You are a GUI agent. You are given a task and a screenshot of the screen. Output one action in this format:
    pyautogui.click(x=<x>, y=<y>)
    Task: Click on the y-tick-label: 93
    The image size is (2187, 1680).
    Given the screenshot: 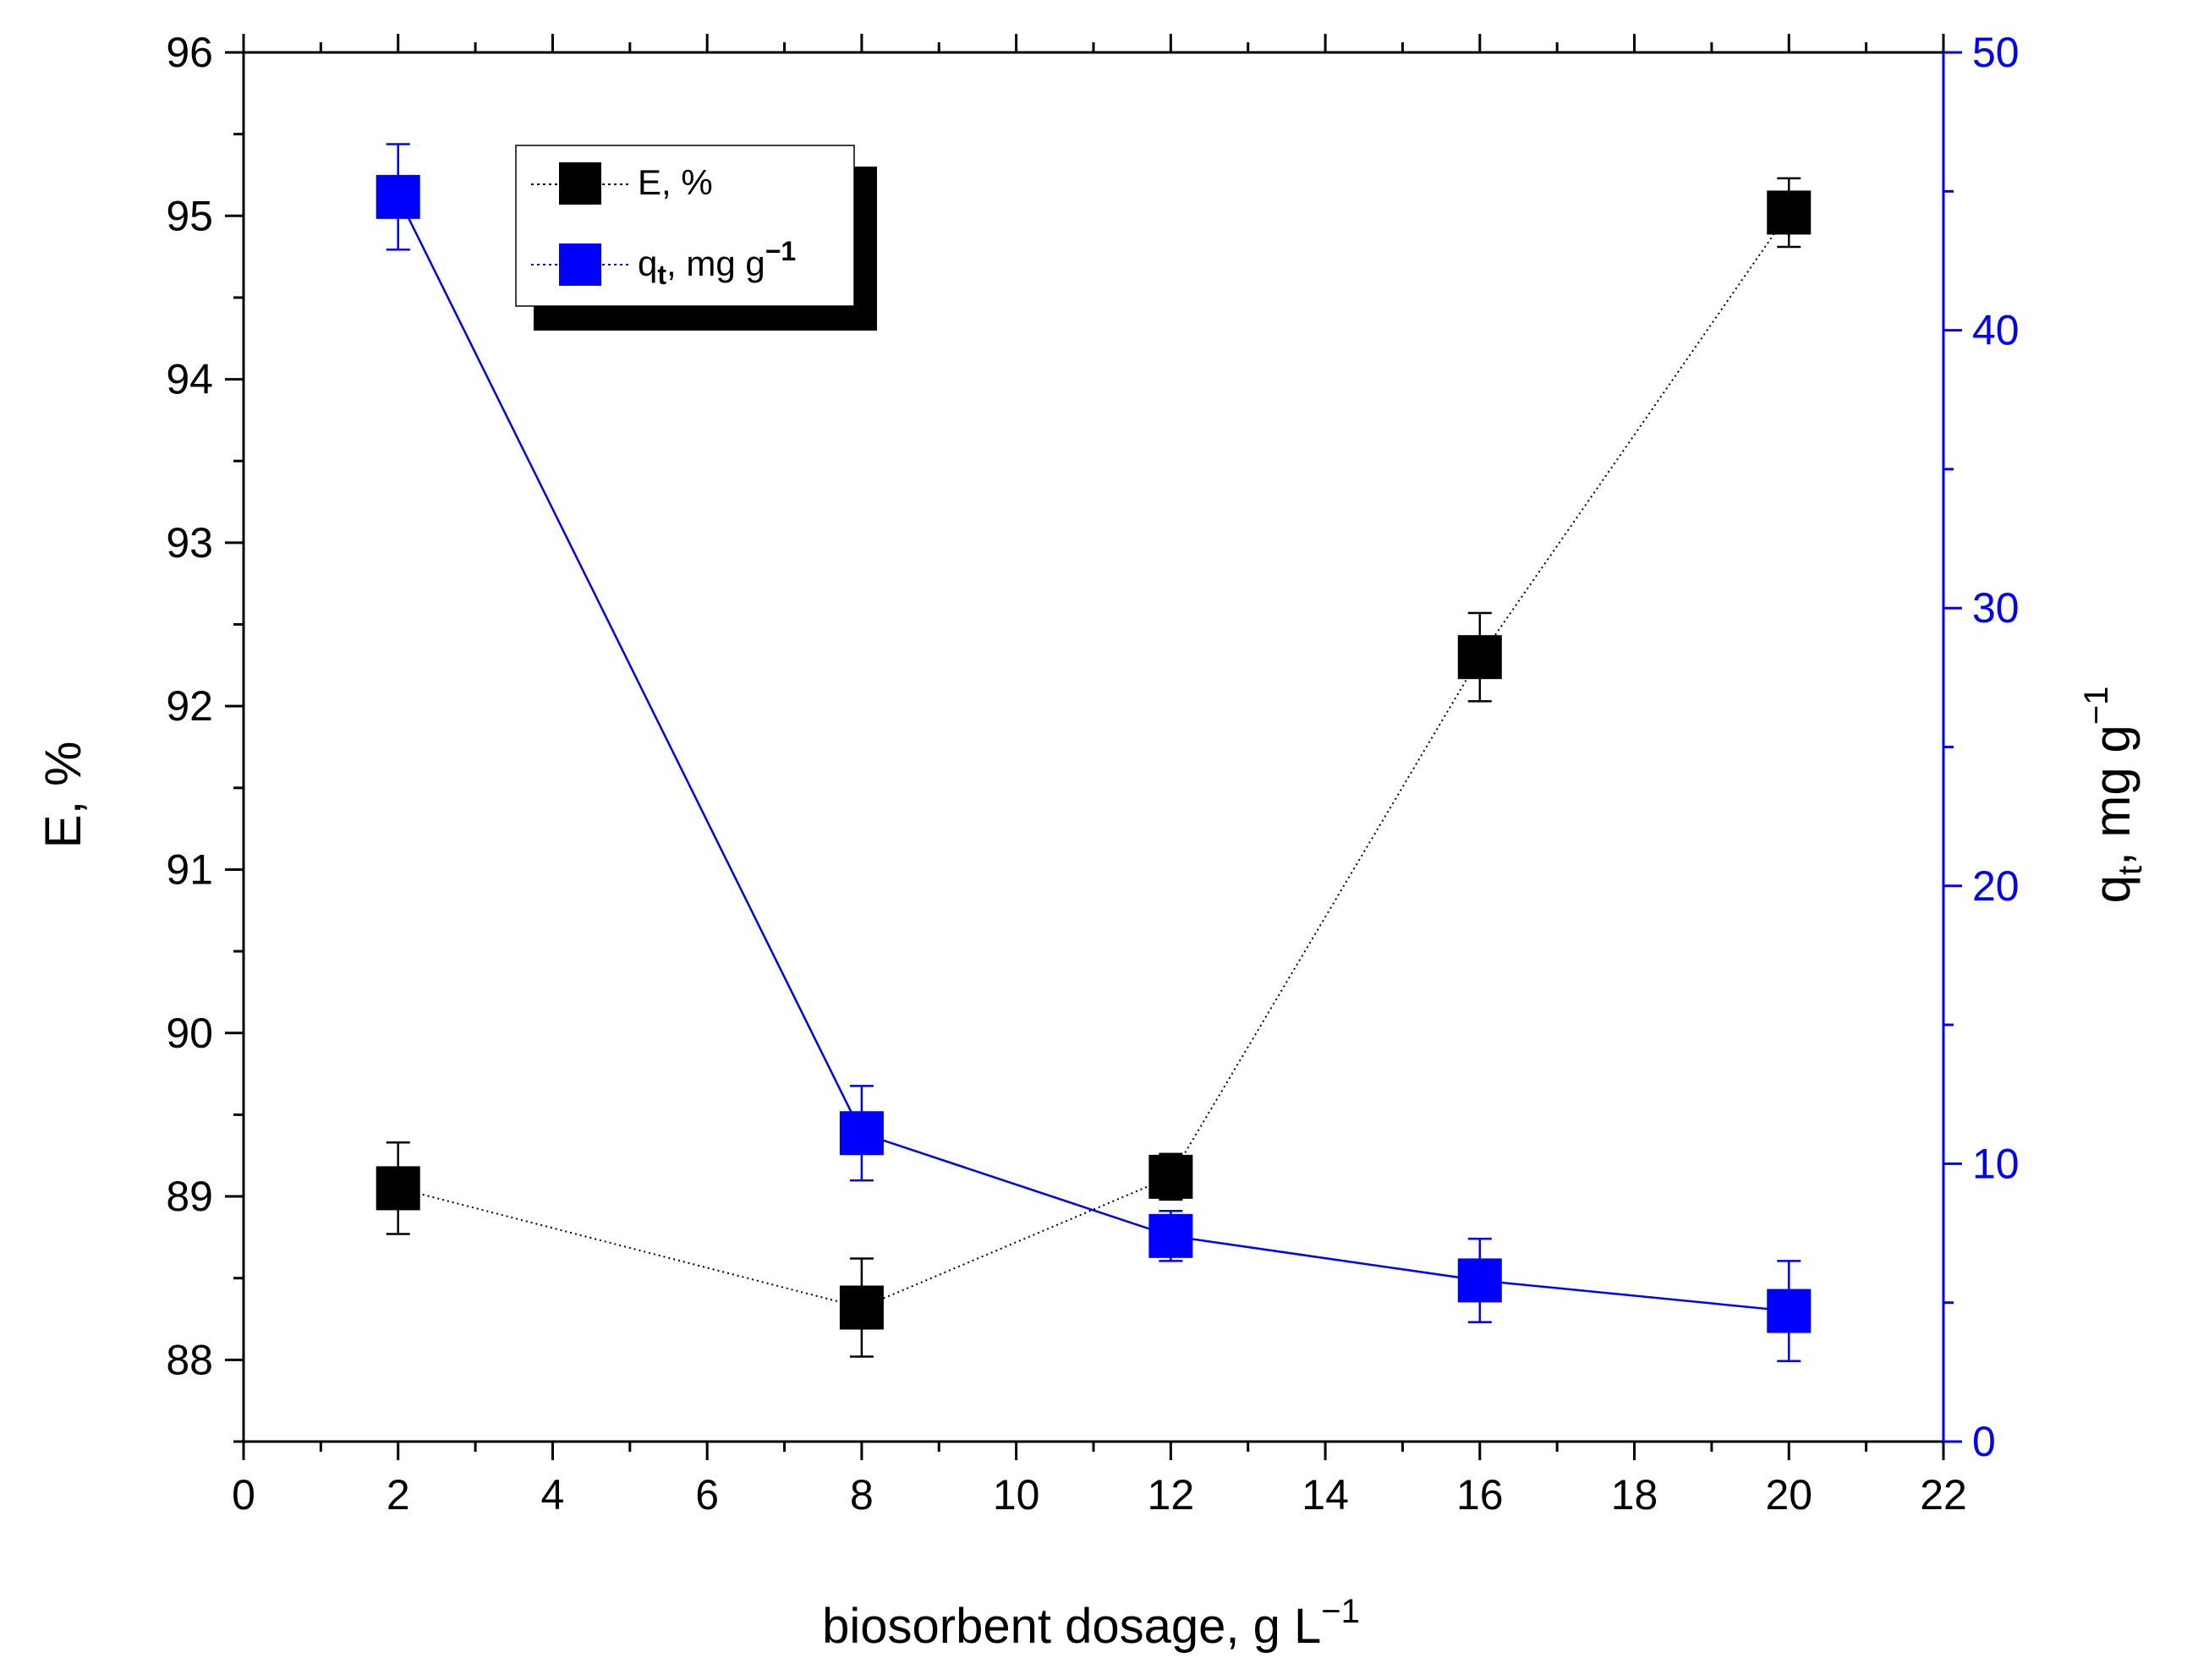 What is the action you would take?
    pyautogui.click(x=189, y=542)
    